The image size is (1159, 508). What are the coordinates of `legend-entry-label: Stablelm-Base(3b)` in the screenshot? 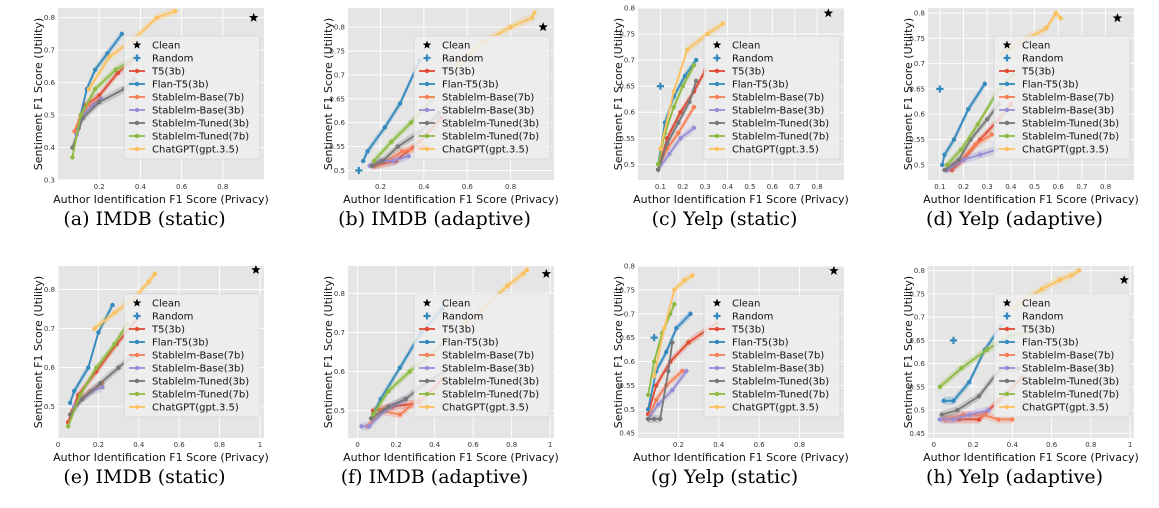 It's located at (778, 369).